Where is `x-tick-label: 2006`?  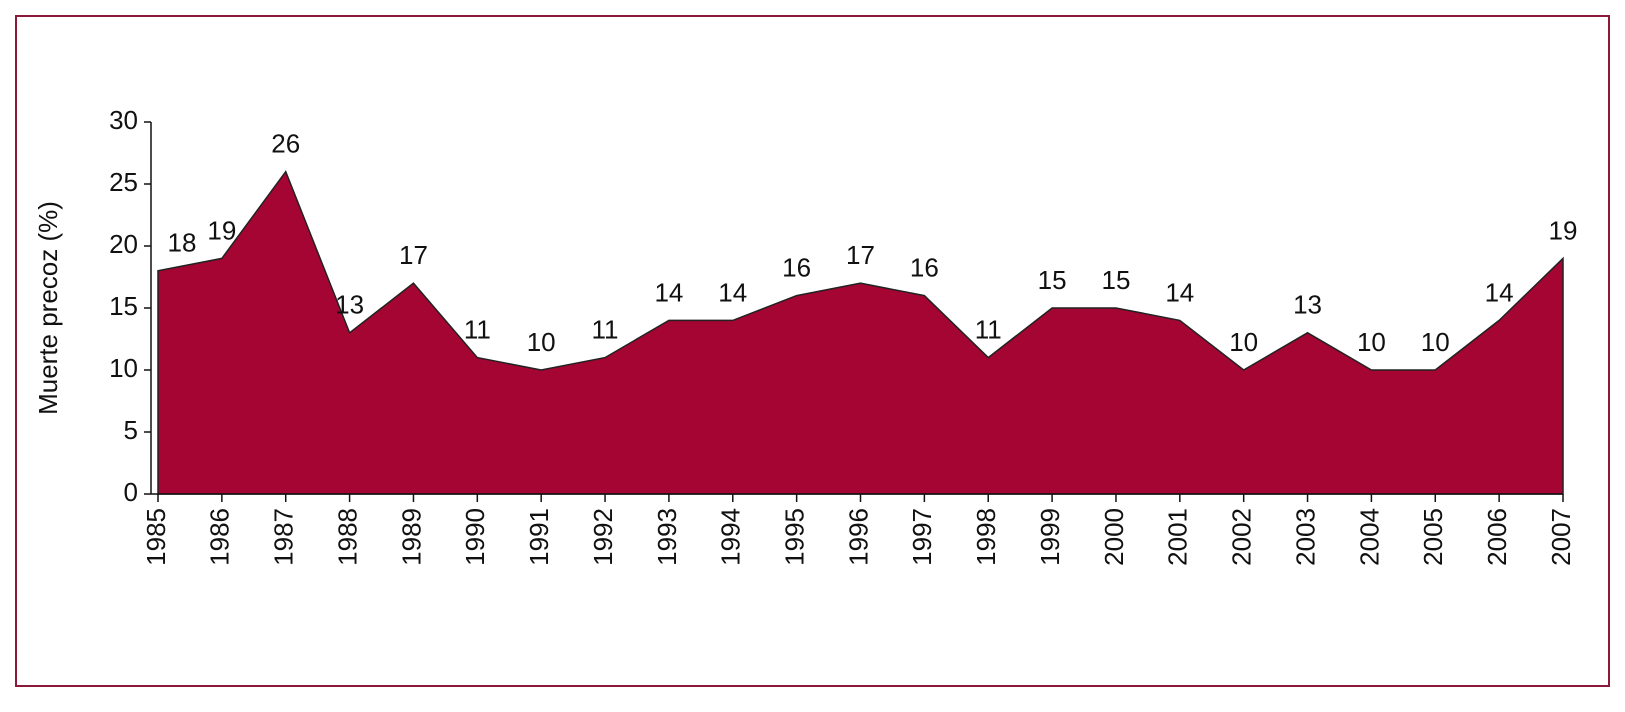 x-tick-label: 2006 is located at coordinates (1497, 537).